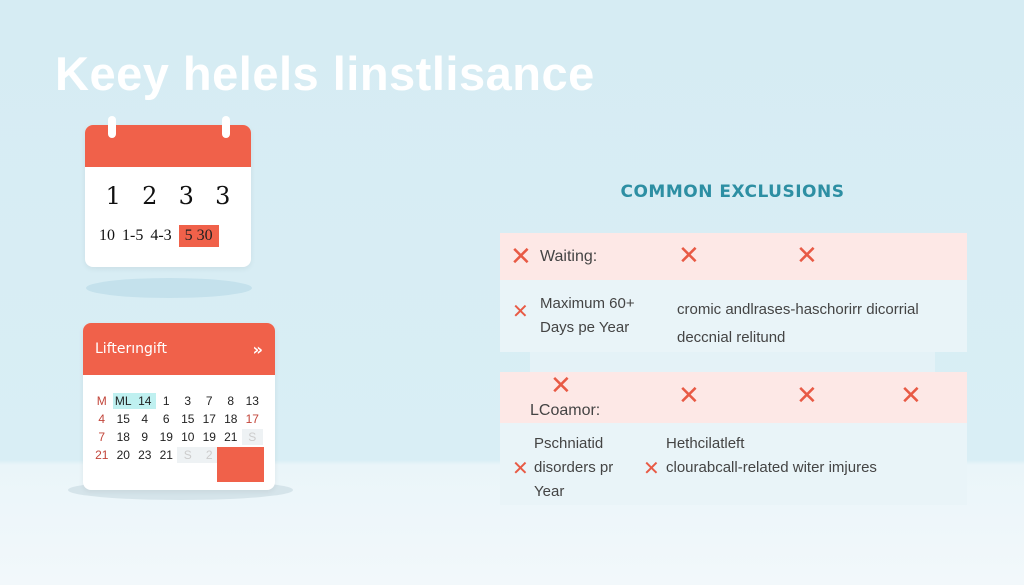 This screenshot has width=1024, height=585. I want to click on calendar-day: 23, so click(145, 455).